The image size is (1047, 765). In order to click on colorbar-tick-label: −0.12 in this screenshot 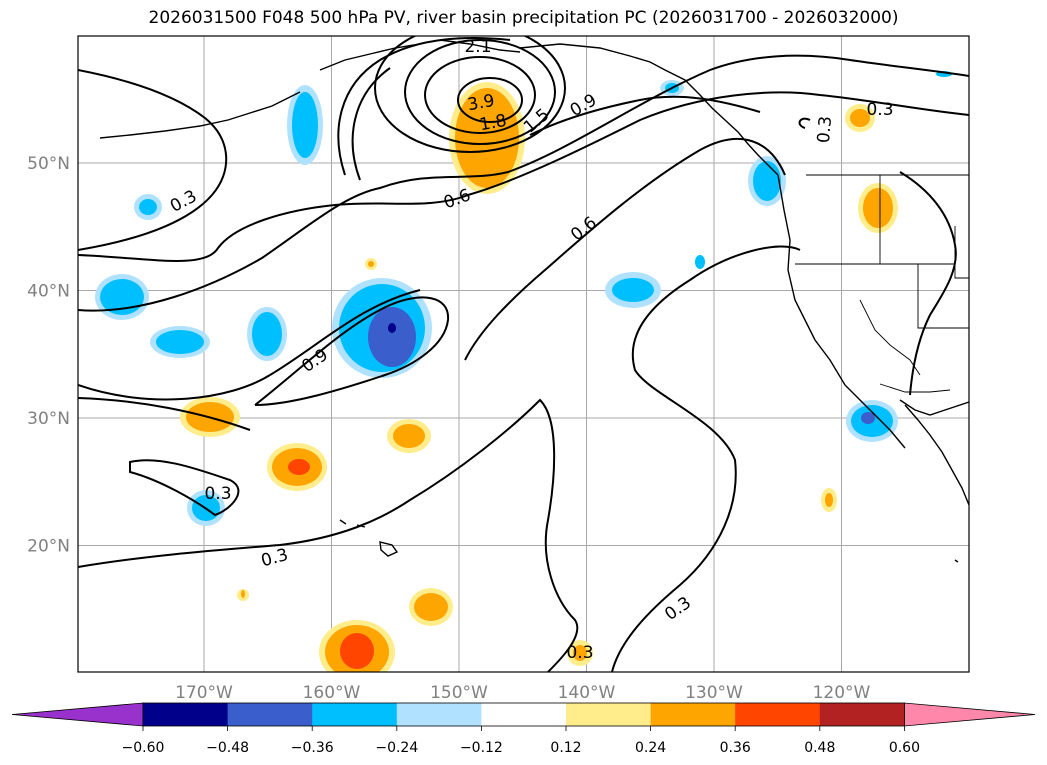, I will do `click(481, 748)`.